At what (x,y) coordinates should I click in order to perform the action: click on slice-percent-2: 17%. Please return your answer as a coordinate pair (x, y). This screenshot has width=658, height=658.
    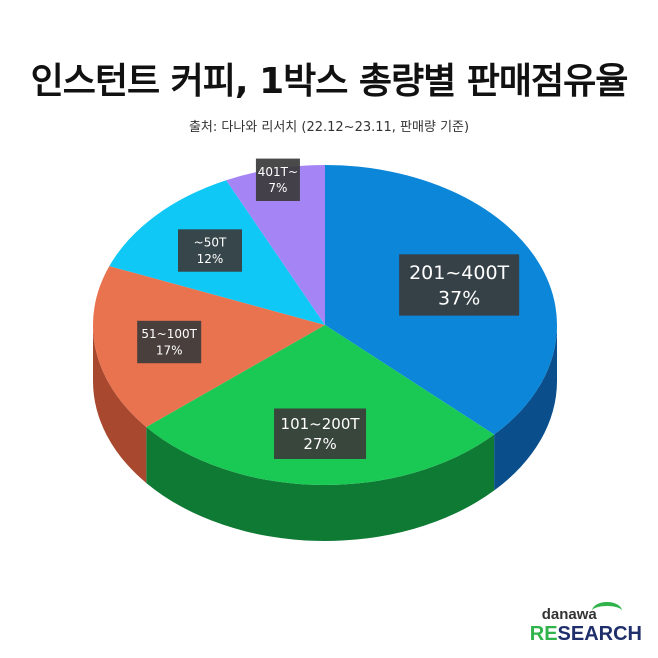
    Looking at the image, I should click on (169, 350).